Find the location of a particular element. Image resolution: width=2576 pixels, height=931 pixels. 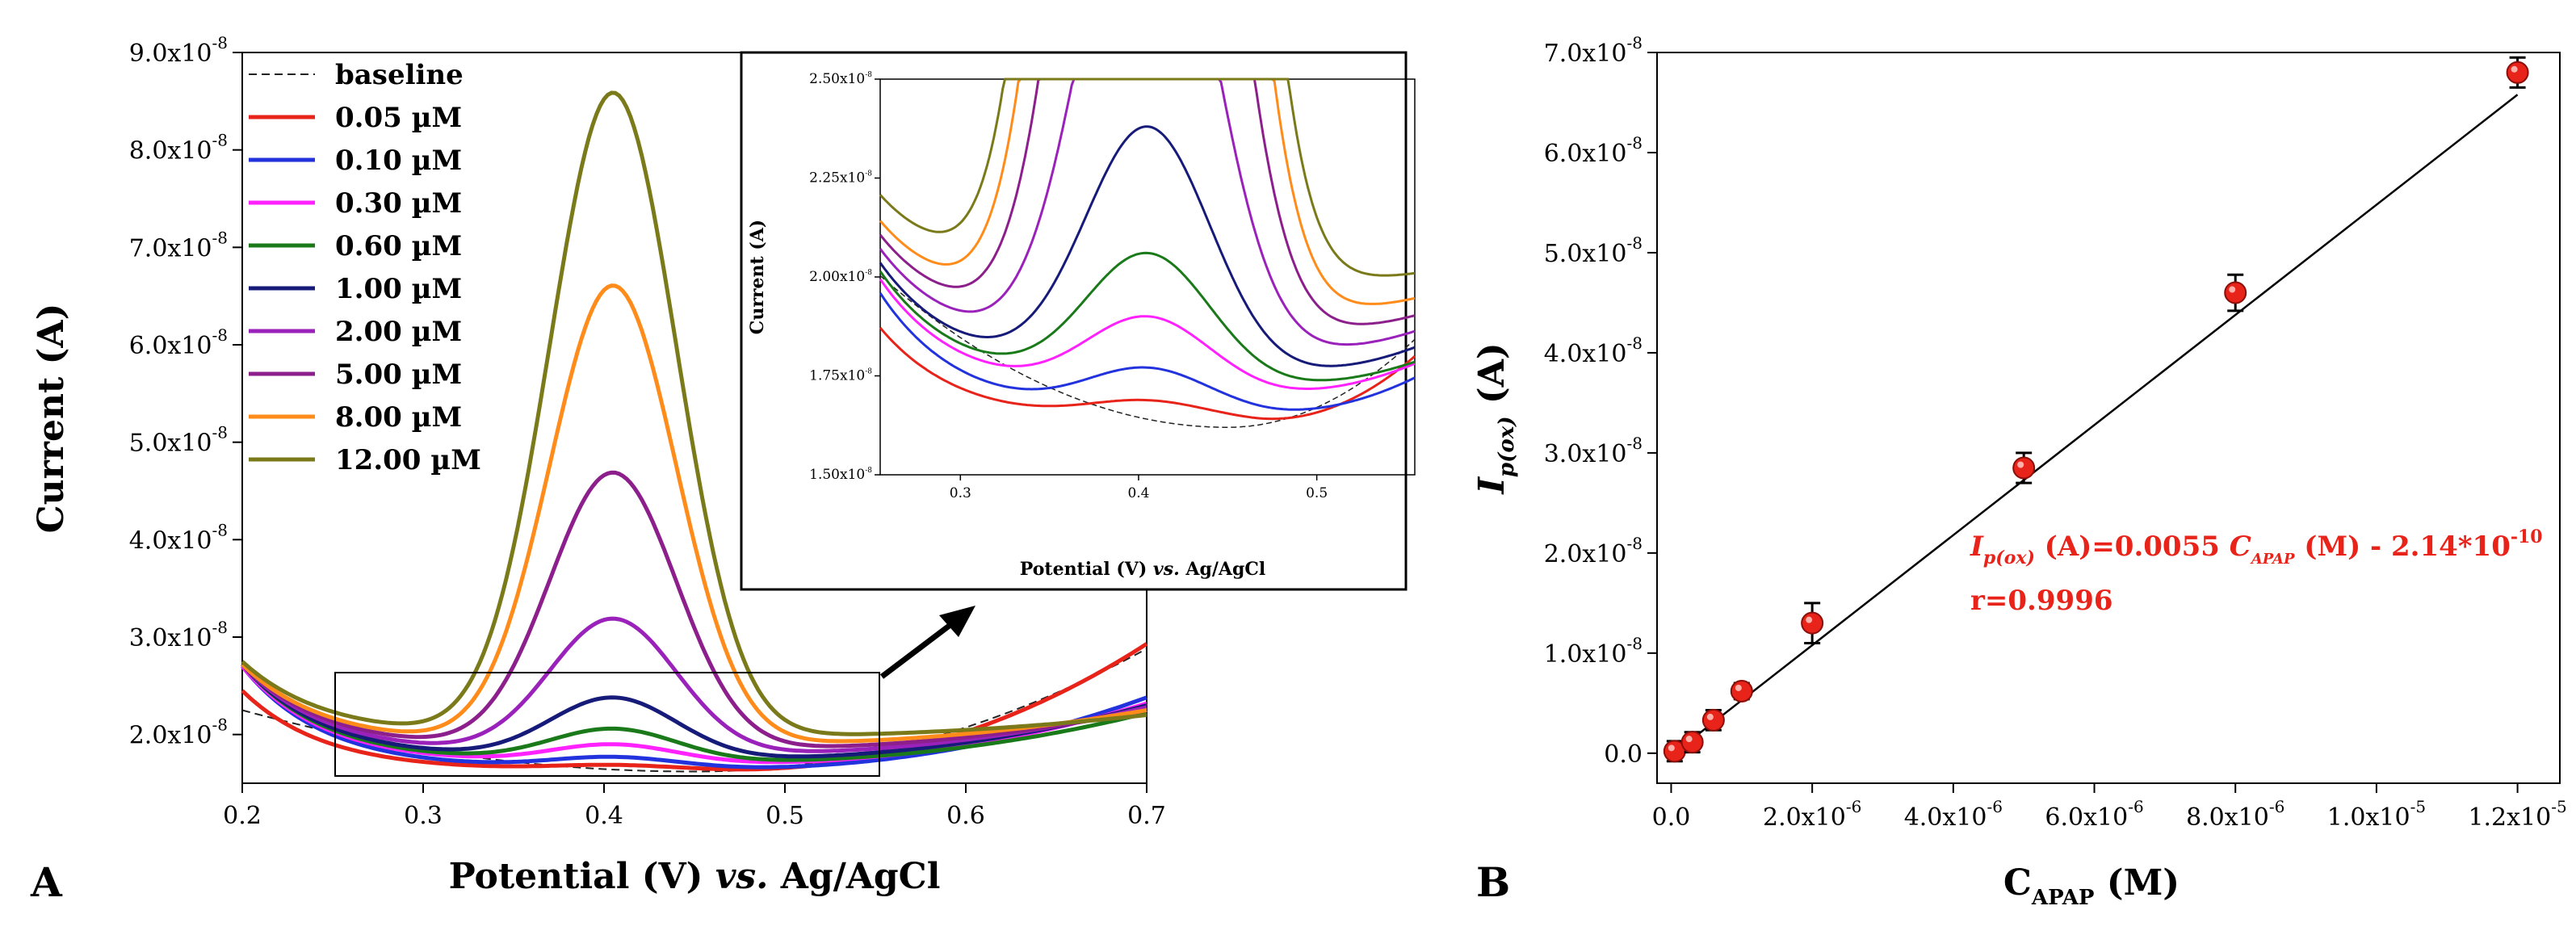

inset-x-tick-label: 0.5 is located at coordinates (1317, 493).